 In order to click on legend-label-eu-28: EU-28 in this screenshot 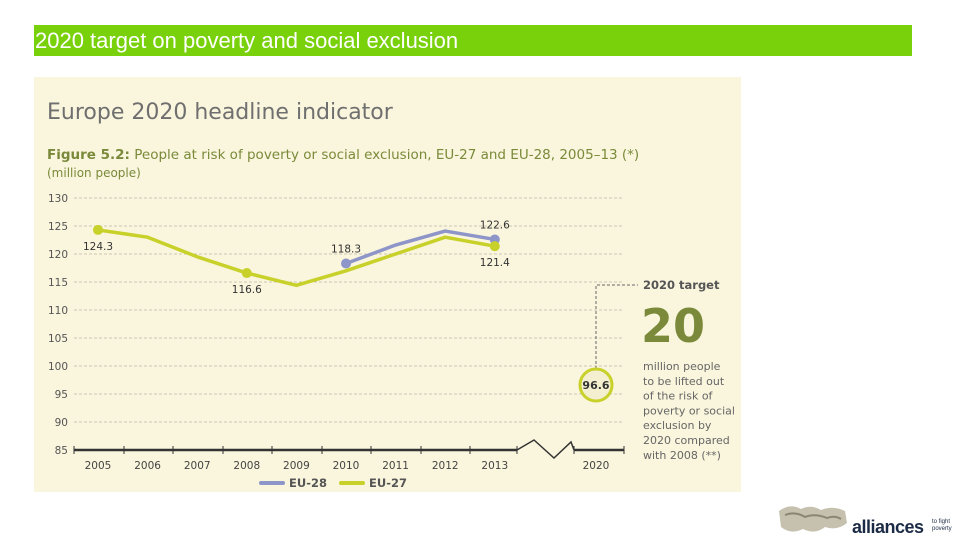, I will do `click(308, 483)`.